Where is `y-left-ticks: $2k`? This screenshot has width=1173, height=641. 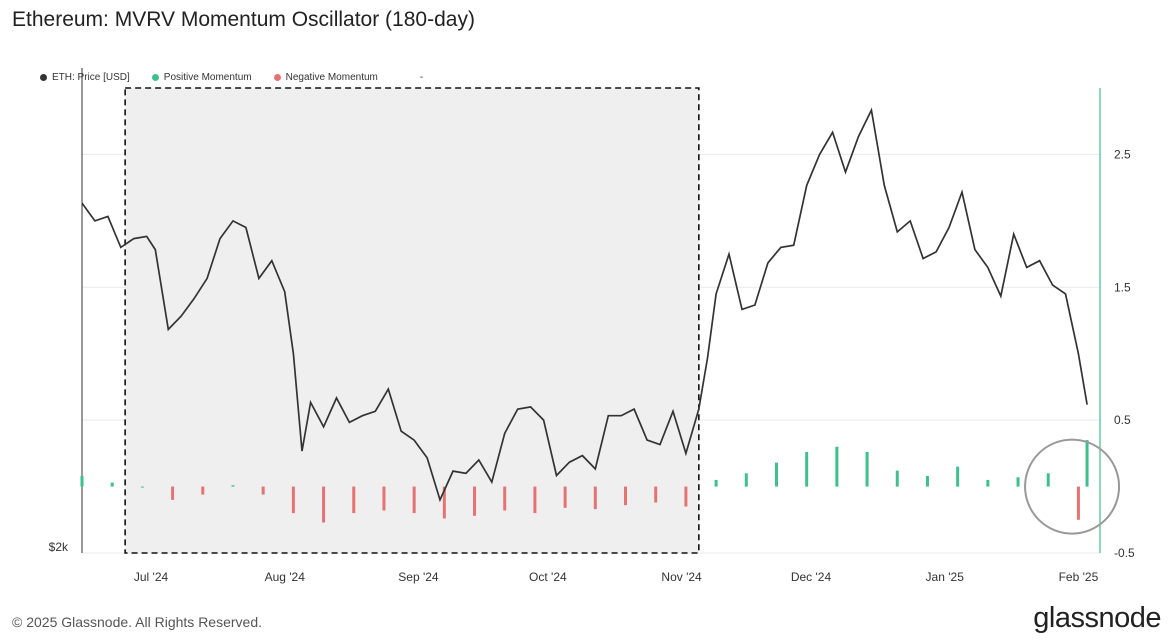 y-left-ticks: $2k is located at coordinates (59, 547).